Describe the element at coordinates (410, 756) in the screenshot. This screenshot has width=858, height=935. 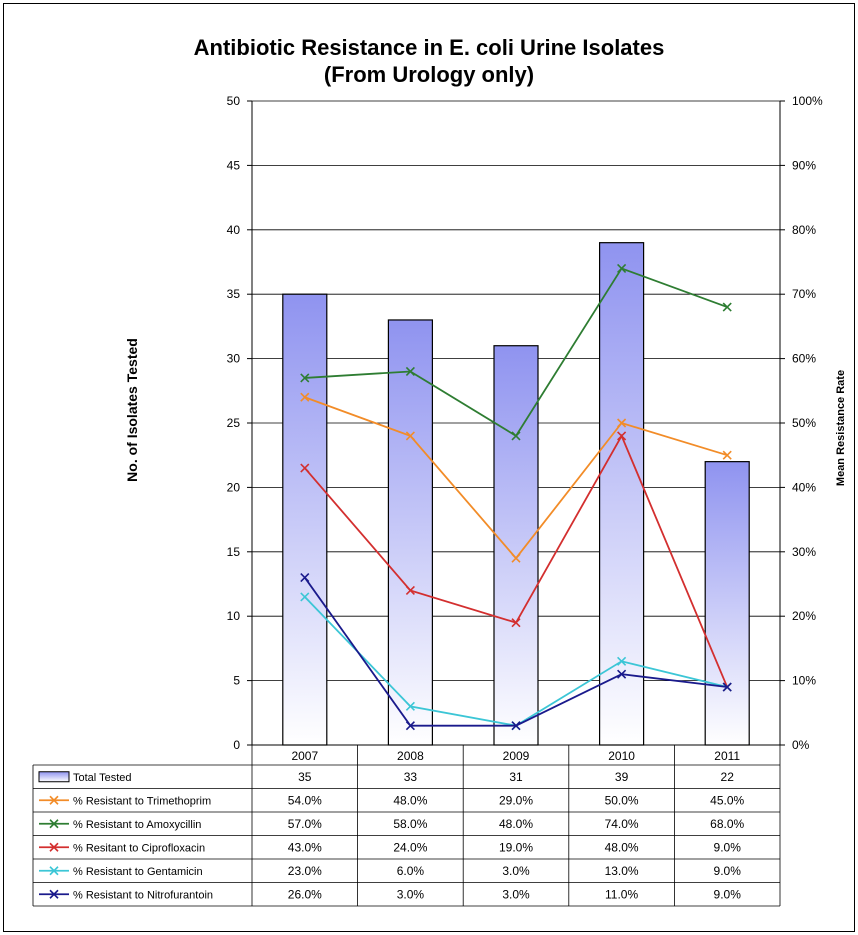
I see `x-tick-label: 2008` at that location.